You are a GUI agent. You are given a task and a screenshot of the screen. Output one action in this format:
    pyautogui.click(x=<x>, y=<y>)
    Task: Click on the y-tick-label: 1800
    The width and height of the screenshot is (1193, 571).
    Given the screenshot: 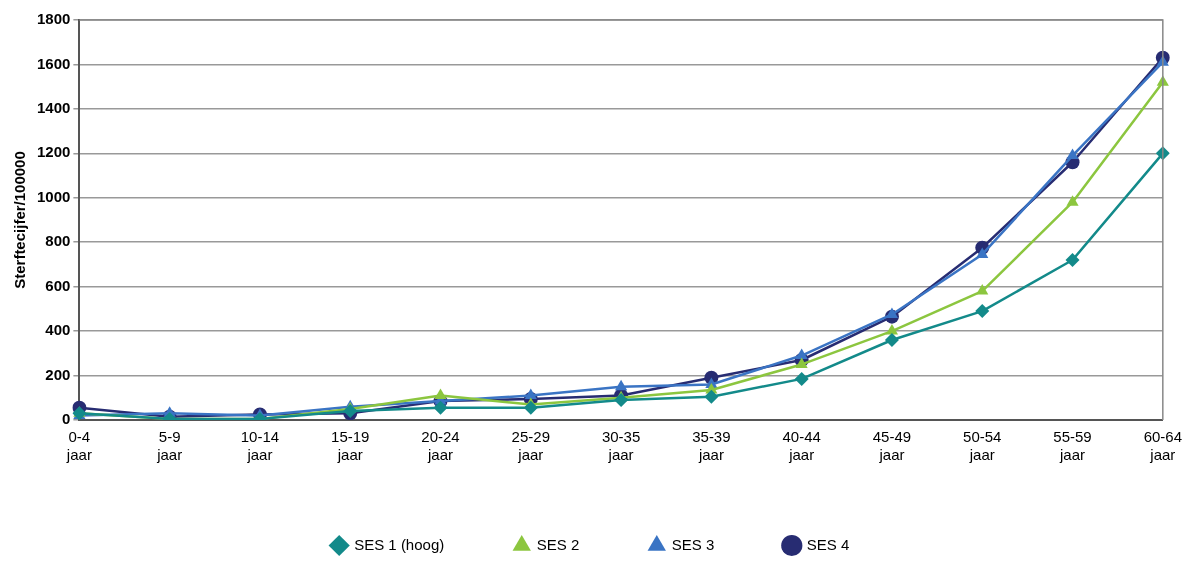 What is the action you would take?
    pyautogui.click(x=53, y=19)
    